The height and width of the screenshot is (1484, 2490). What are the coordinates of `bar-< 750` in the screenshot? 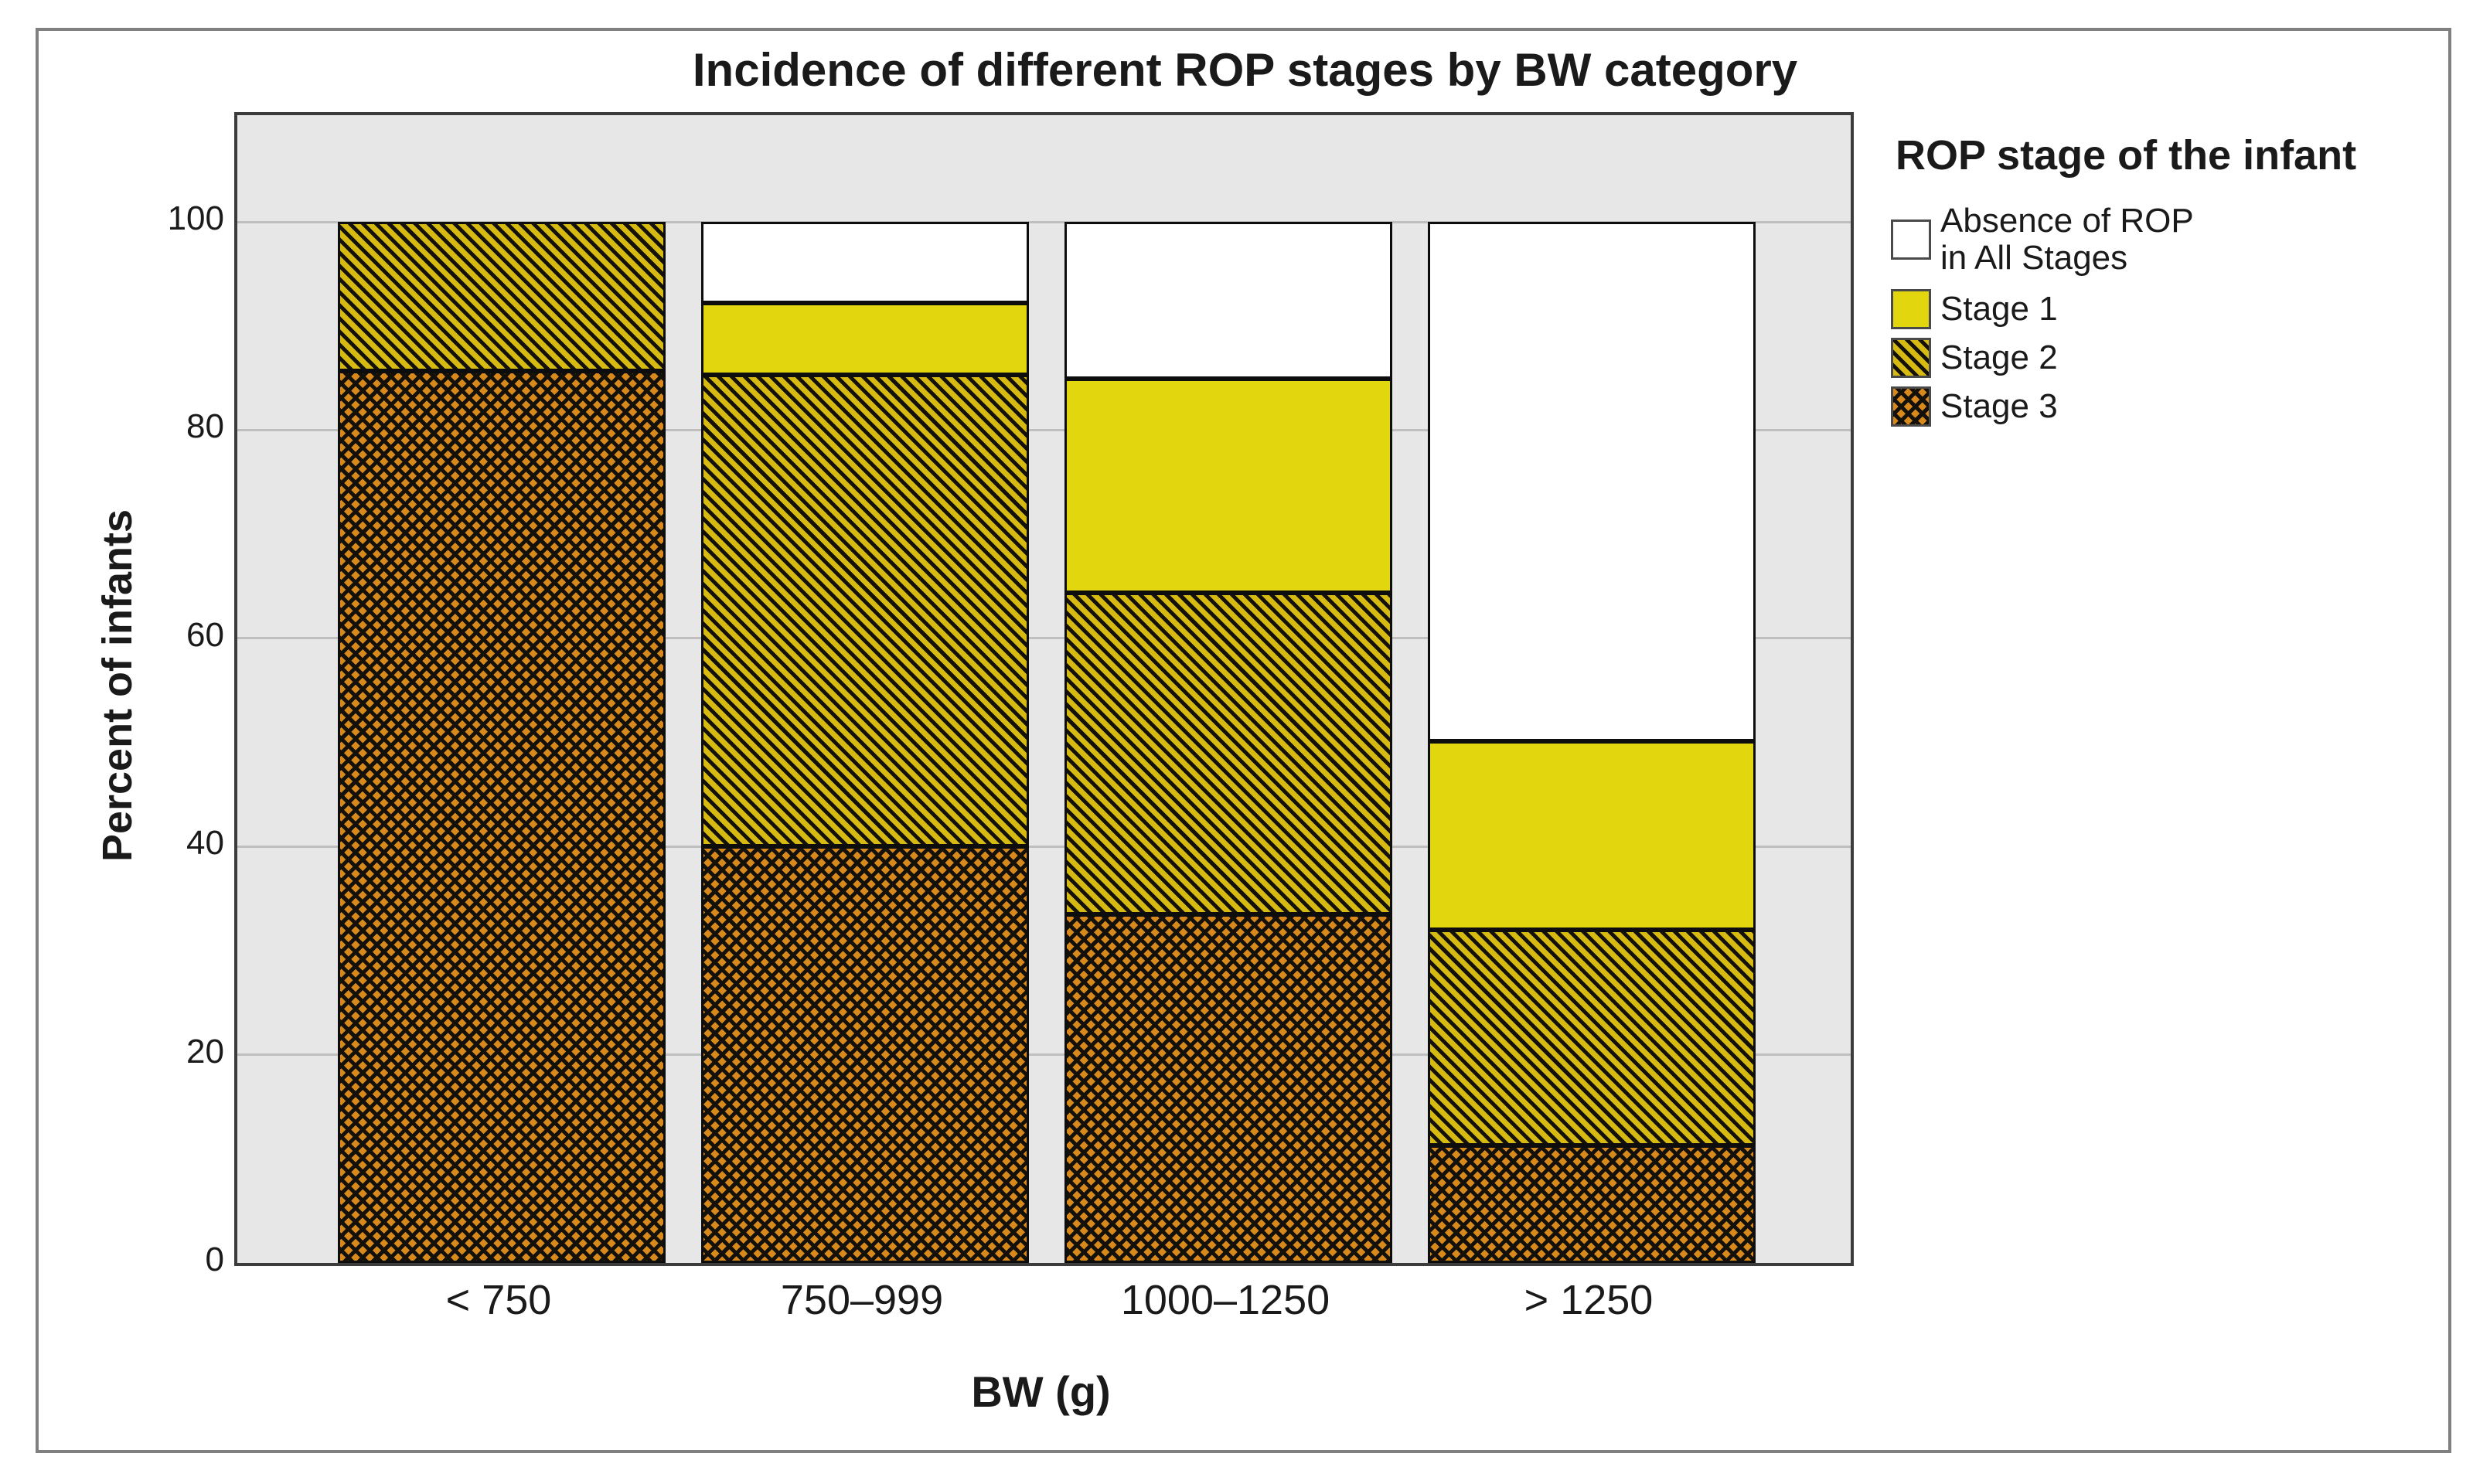 It's located at (502, 742).